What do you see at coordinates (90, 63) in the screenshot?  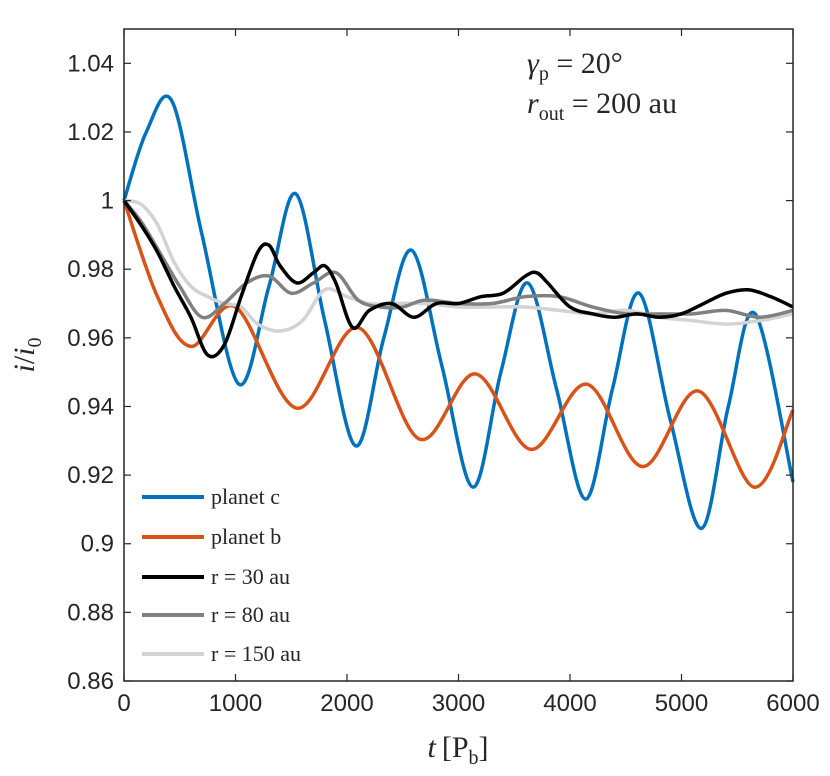 I see `y-tick-label: 1.04` at bounding box center [90, 63].